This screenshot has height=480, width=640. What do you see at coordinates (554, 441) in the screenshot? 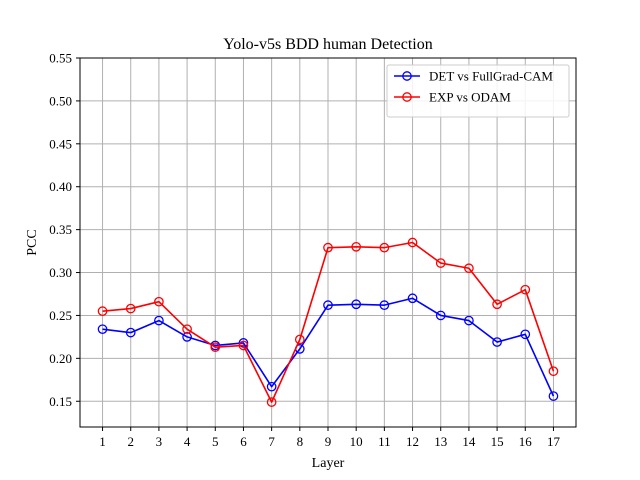
I see `x-tick-label: 17` at bounding box center [554, 441].